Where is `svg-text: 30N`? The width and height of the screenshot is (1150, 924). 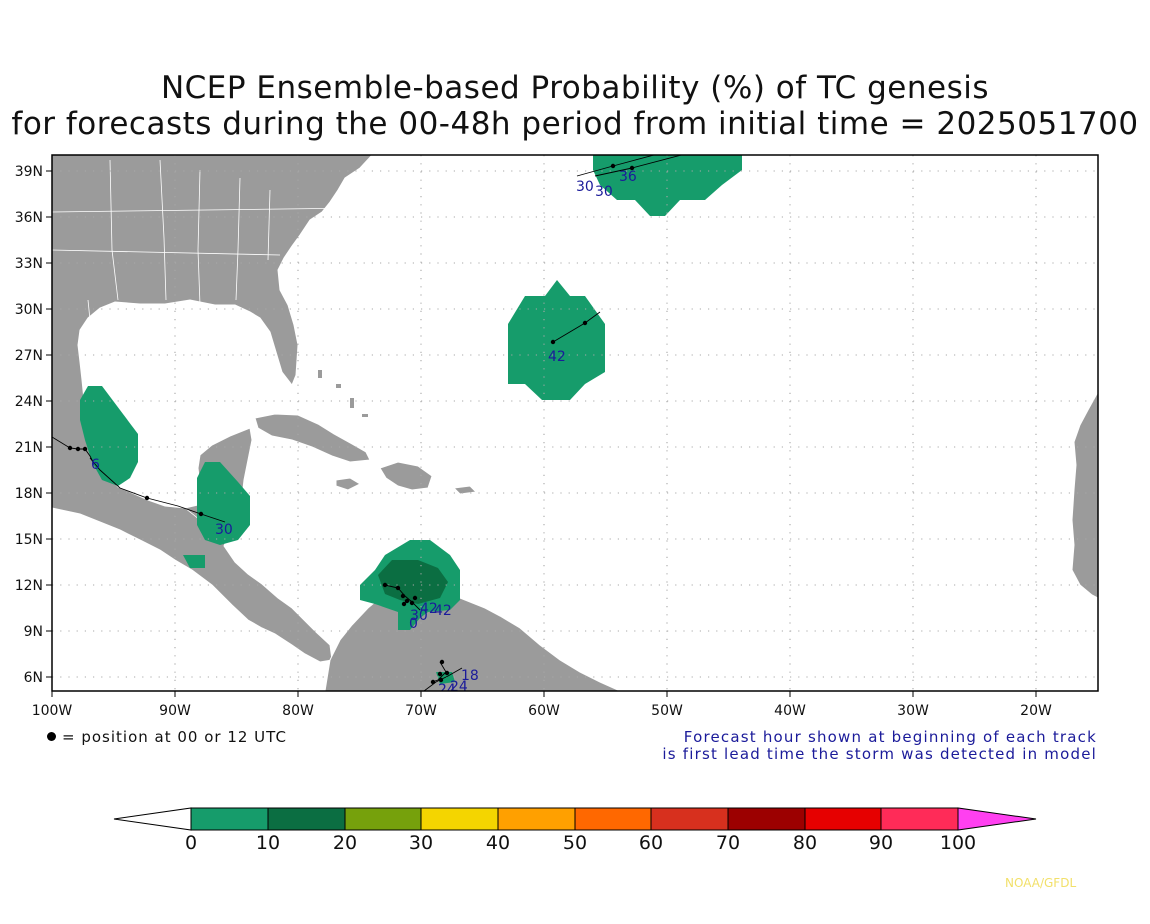
svg-text: 30N is located at coordinates (29, 310).